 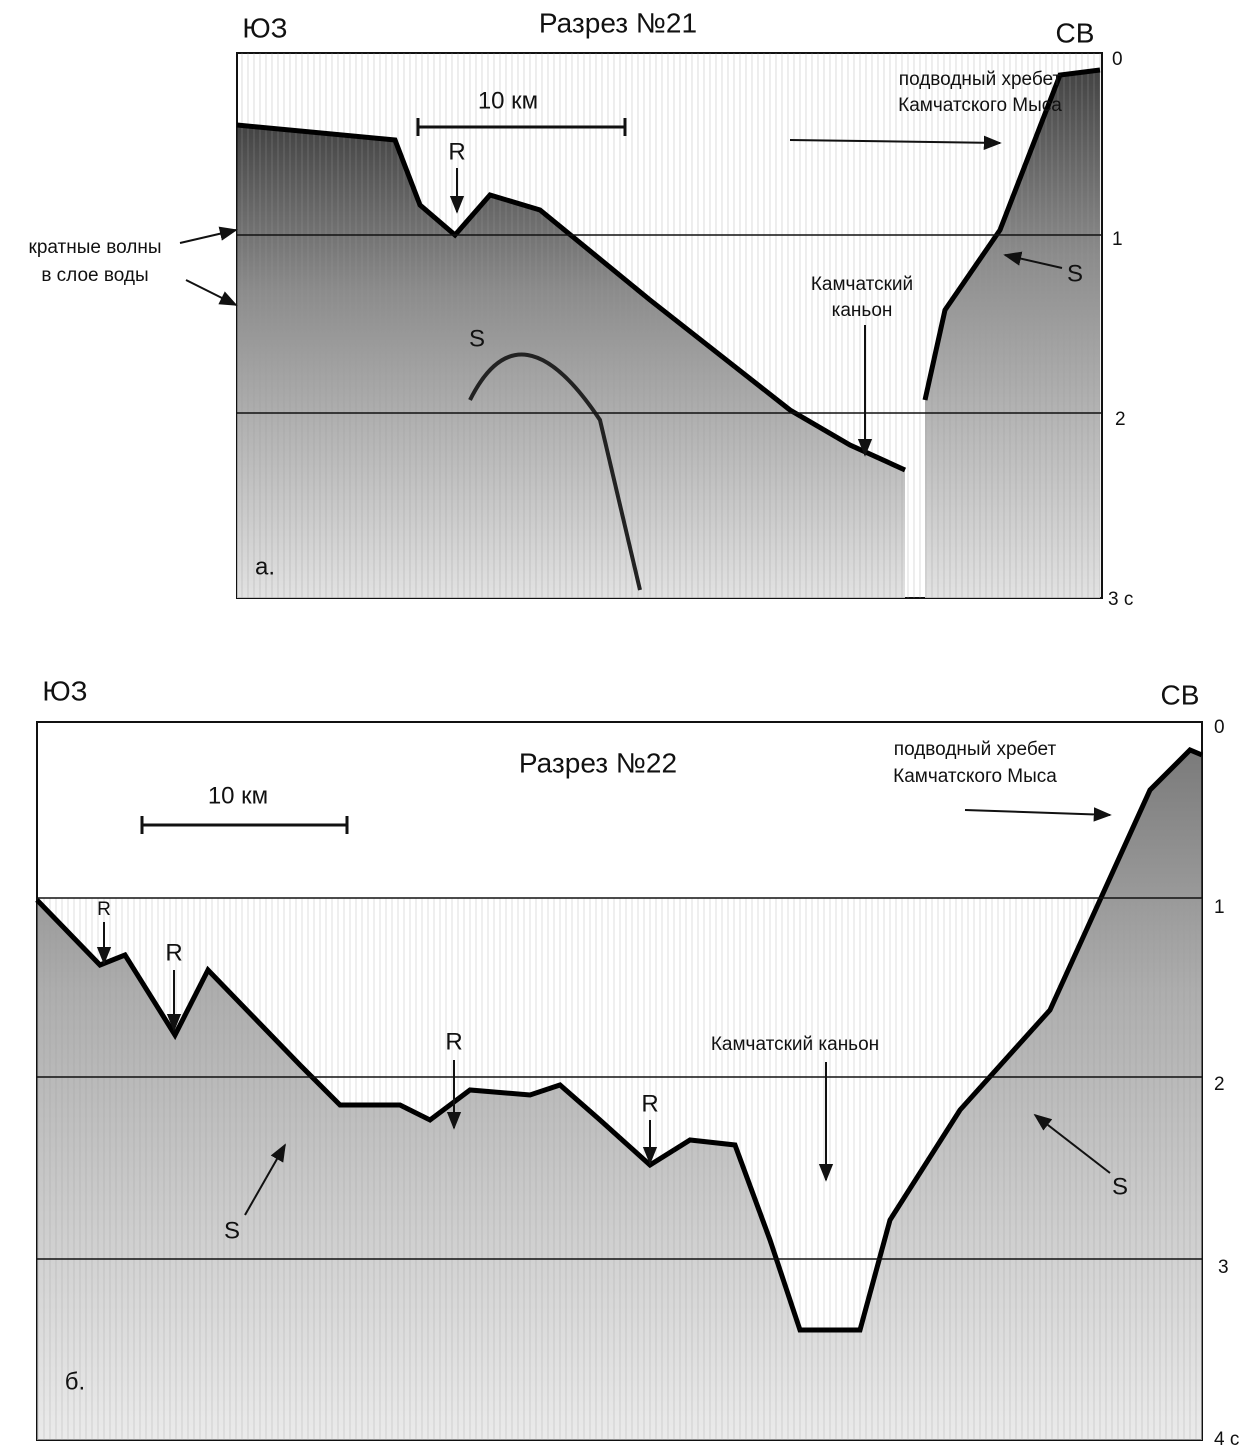 I want to click on panel-label: а., so click(x=265, y=566).